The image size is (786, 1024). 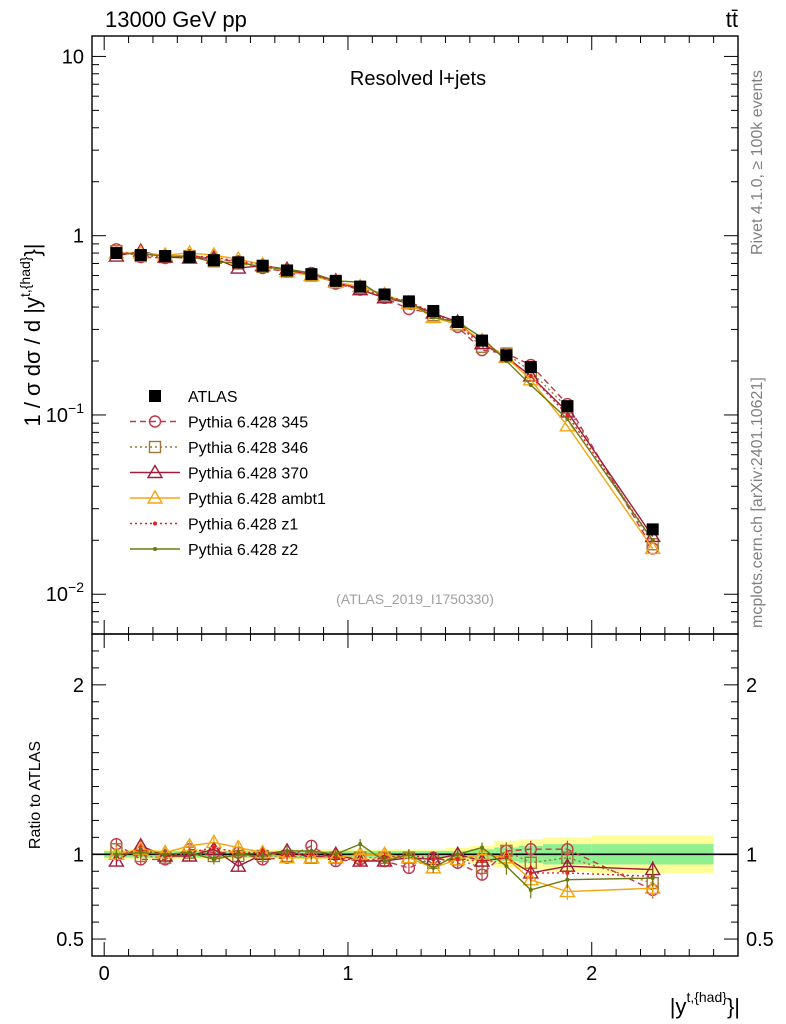 What do you see at coordinates (732, 19) in the screenshot?
I see `process-label: tt̄` at bounding box center [732, 19].